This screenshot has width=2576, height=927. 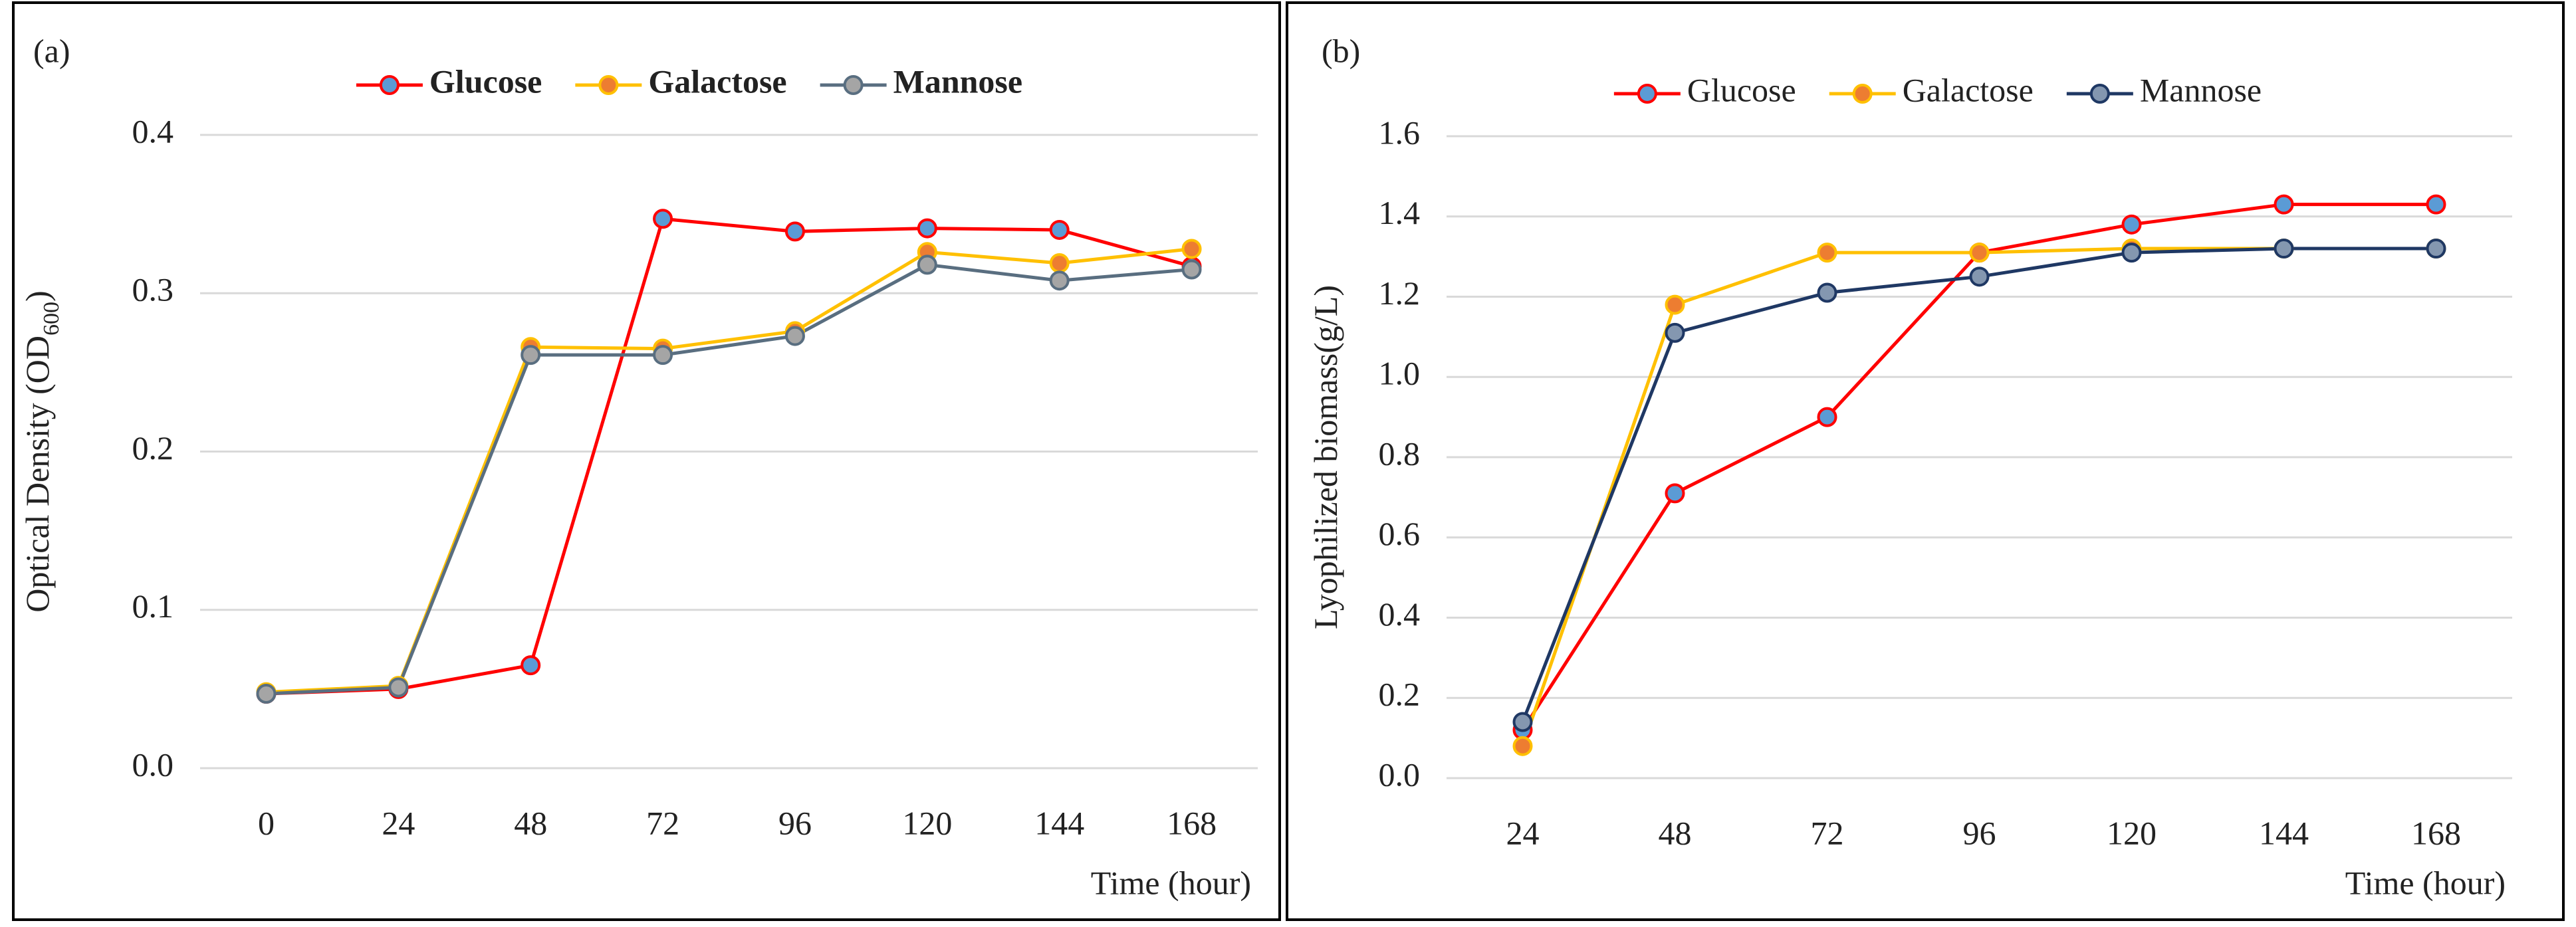 I want to click on y-tick-label: 0.6, so click(x=1400, y=533).